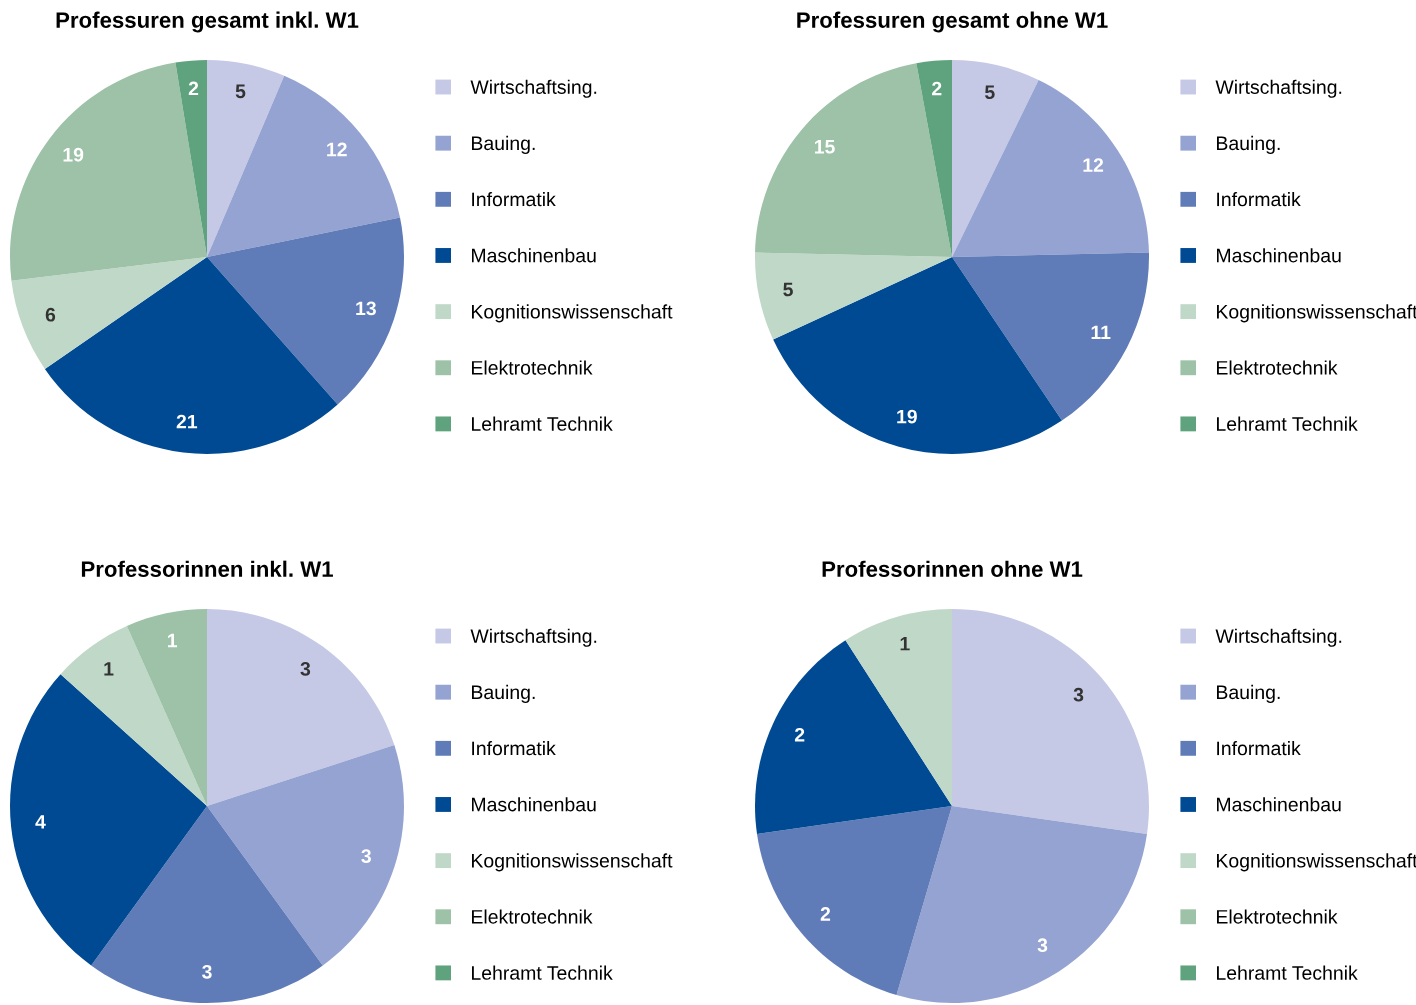 The height and width of the screenshot is (1005, 1416). What do you see at coordinates (40, 822) in the screenshot?
I see `data-label: 4` at bounding box center [40, 822].